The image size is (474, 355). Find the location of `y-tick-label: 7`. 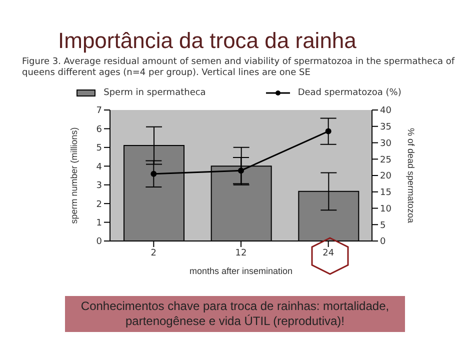

y-tick-label: 7 is located at coordinates (99, 111).